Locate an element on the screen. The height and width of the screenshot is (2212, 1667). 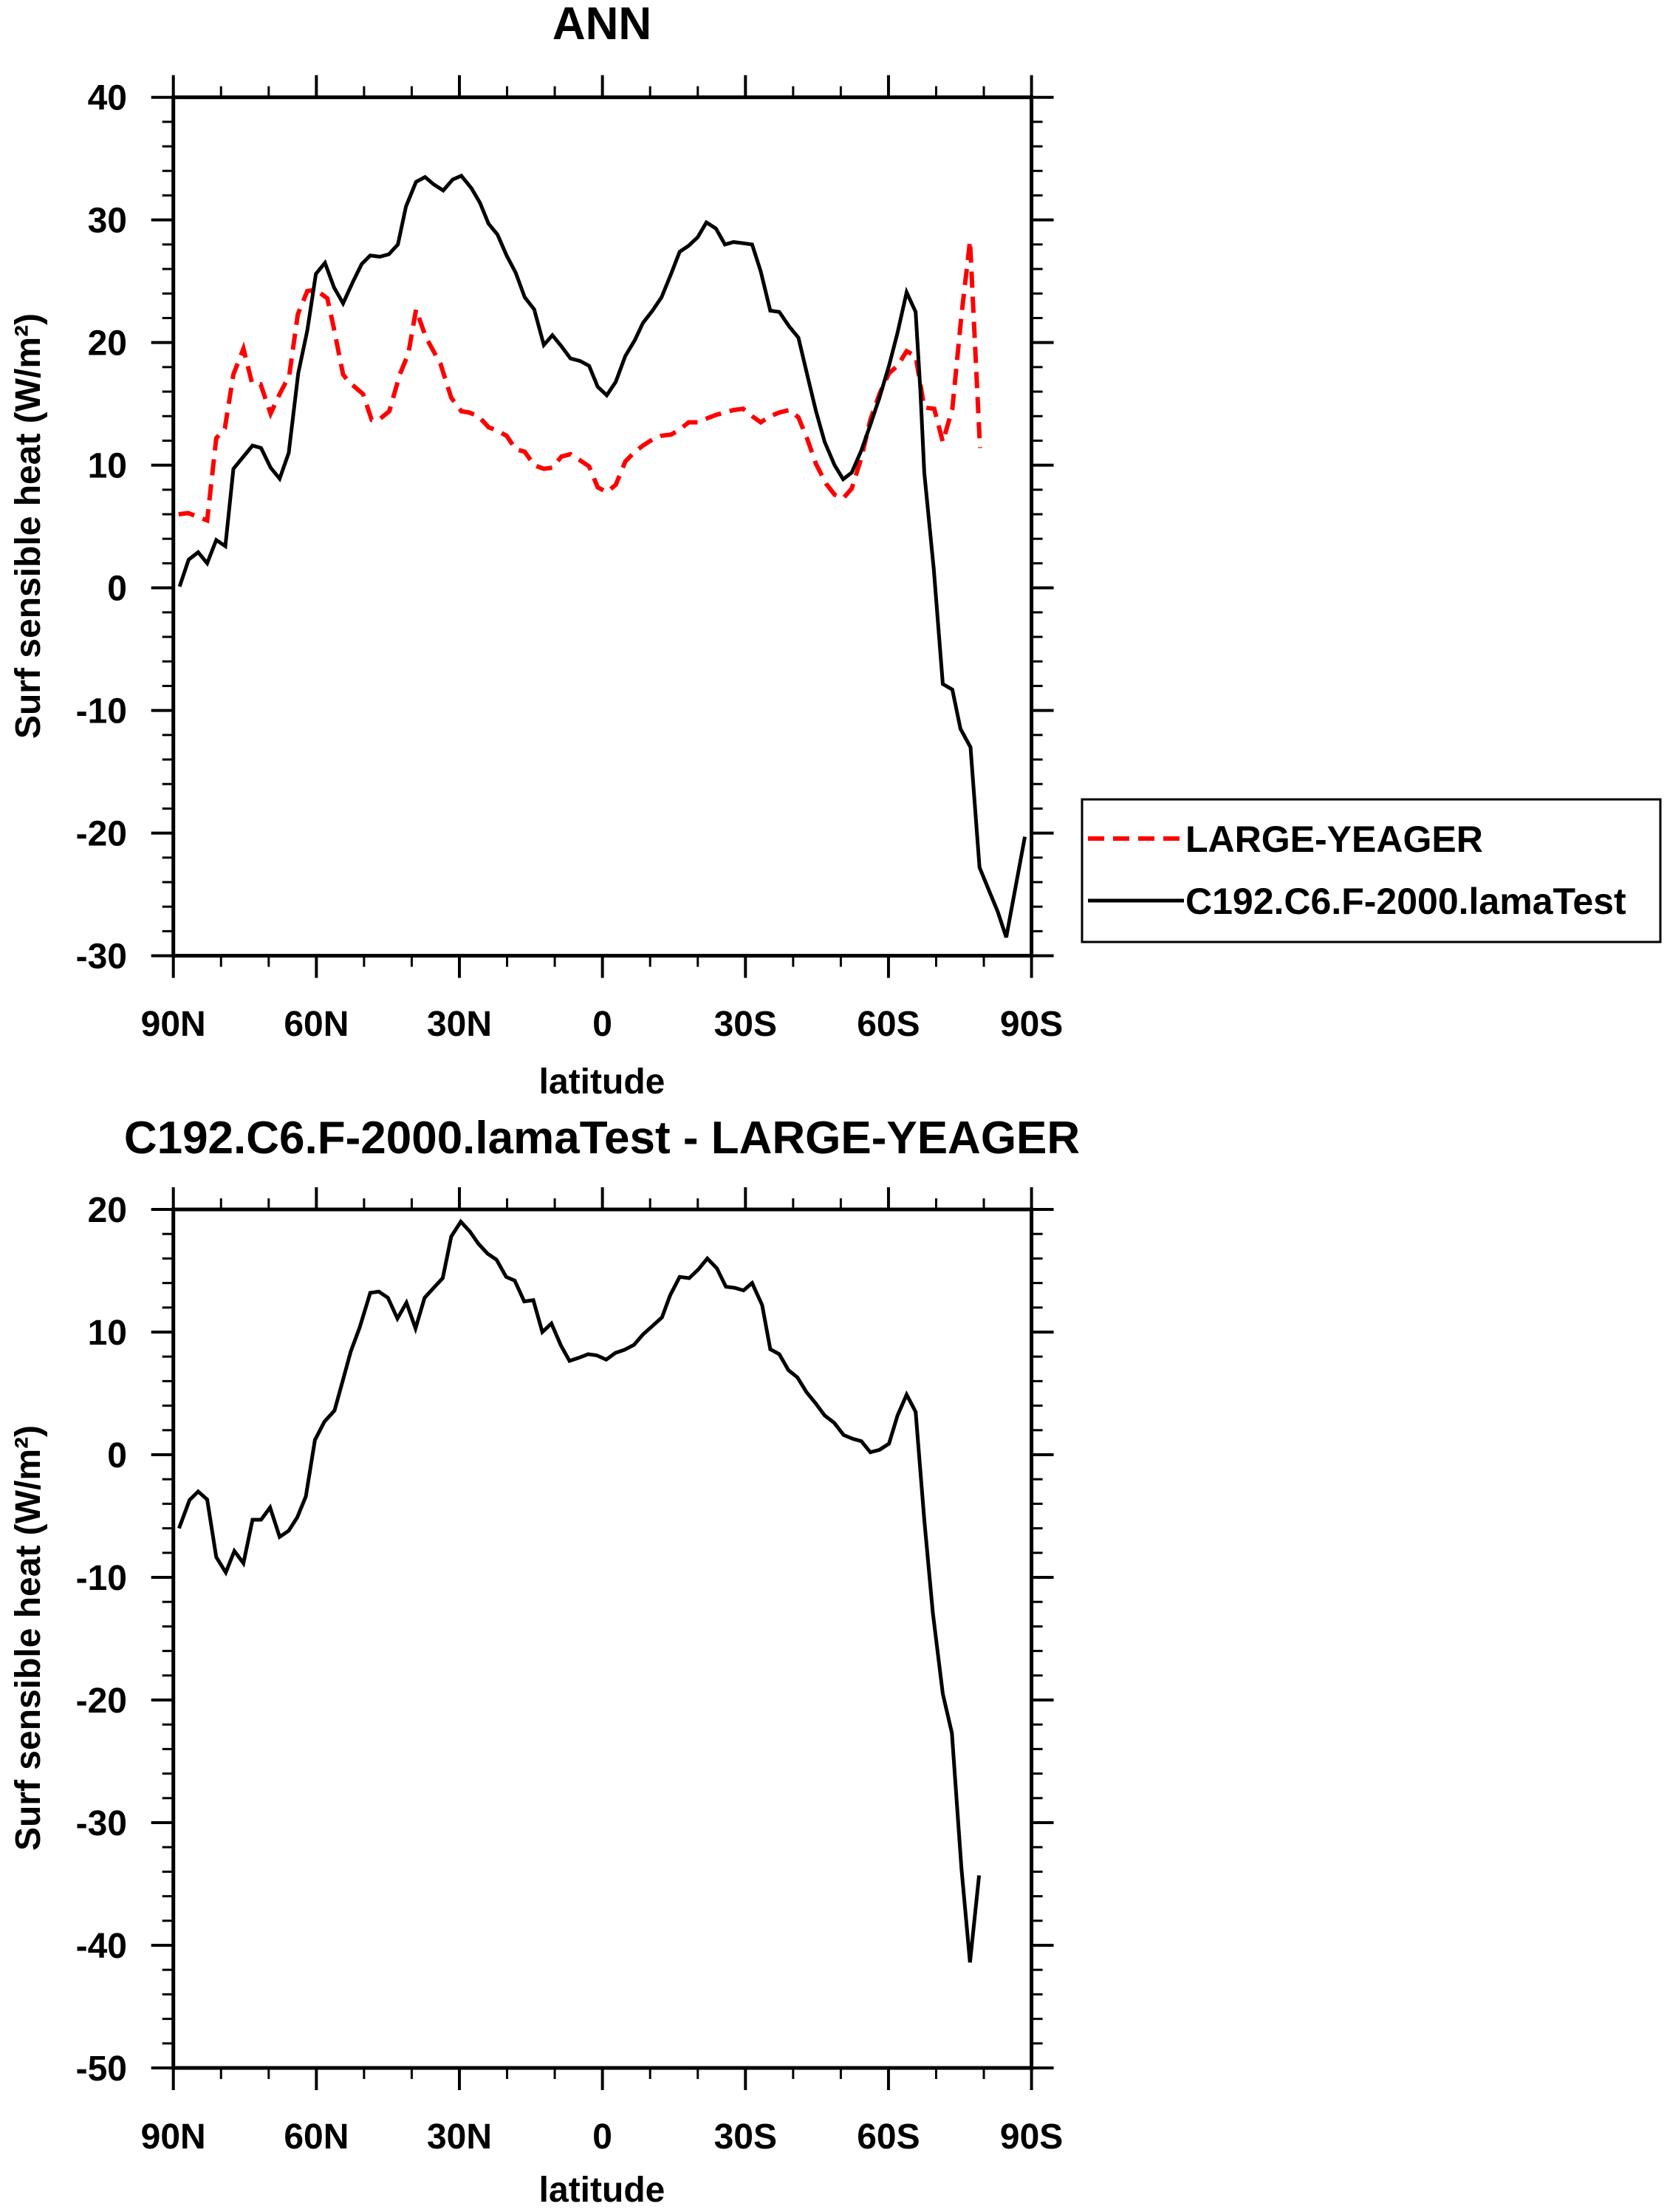
y-tick-label: 30 is located at coordinates (107, 222).